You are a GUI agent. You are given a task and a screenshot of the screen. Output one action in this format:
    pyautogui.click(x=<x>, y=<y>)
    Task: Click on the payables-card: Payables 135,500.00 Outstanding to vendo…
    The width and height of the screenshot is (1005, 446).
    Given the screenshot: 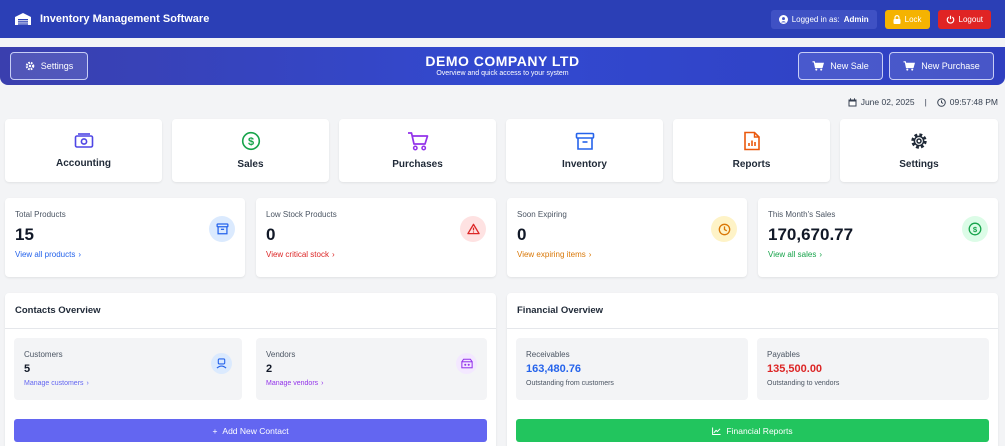 What is the action you would take?
    pyautogui.click(x=873, y=369)
    